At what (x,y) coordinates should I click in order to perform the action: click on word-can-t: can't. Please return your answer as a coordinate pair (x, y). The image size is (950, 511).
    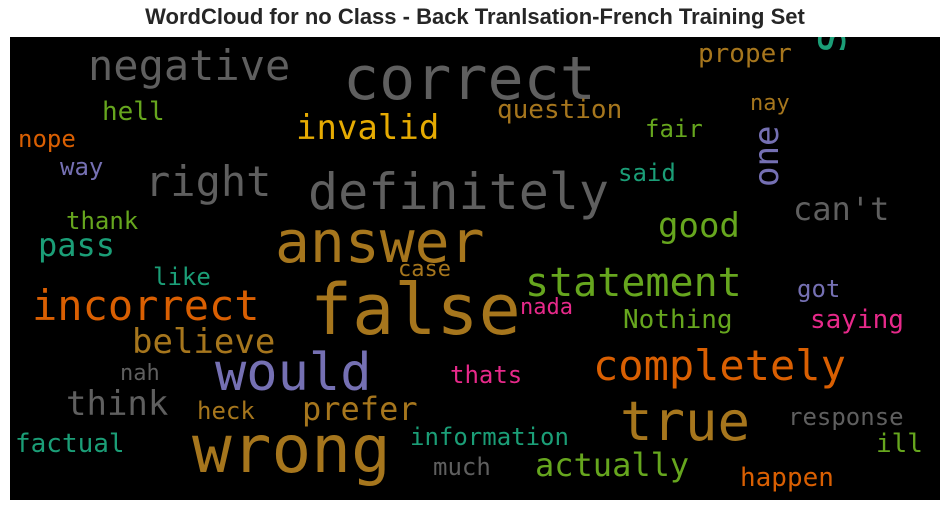
    Looking at the image, I should click on (841, 209).